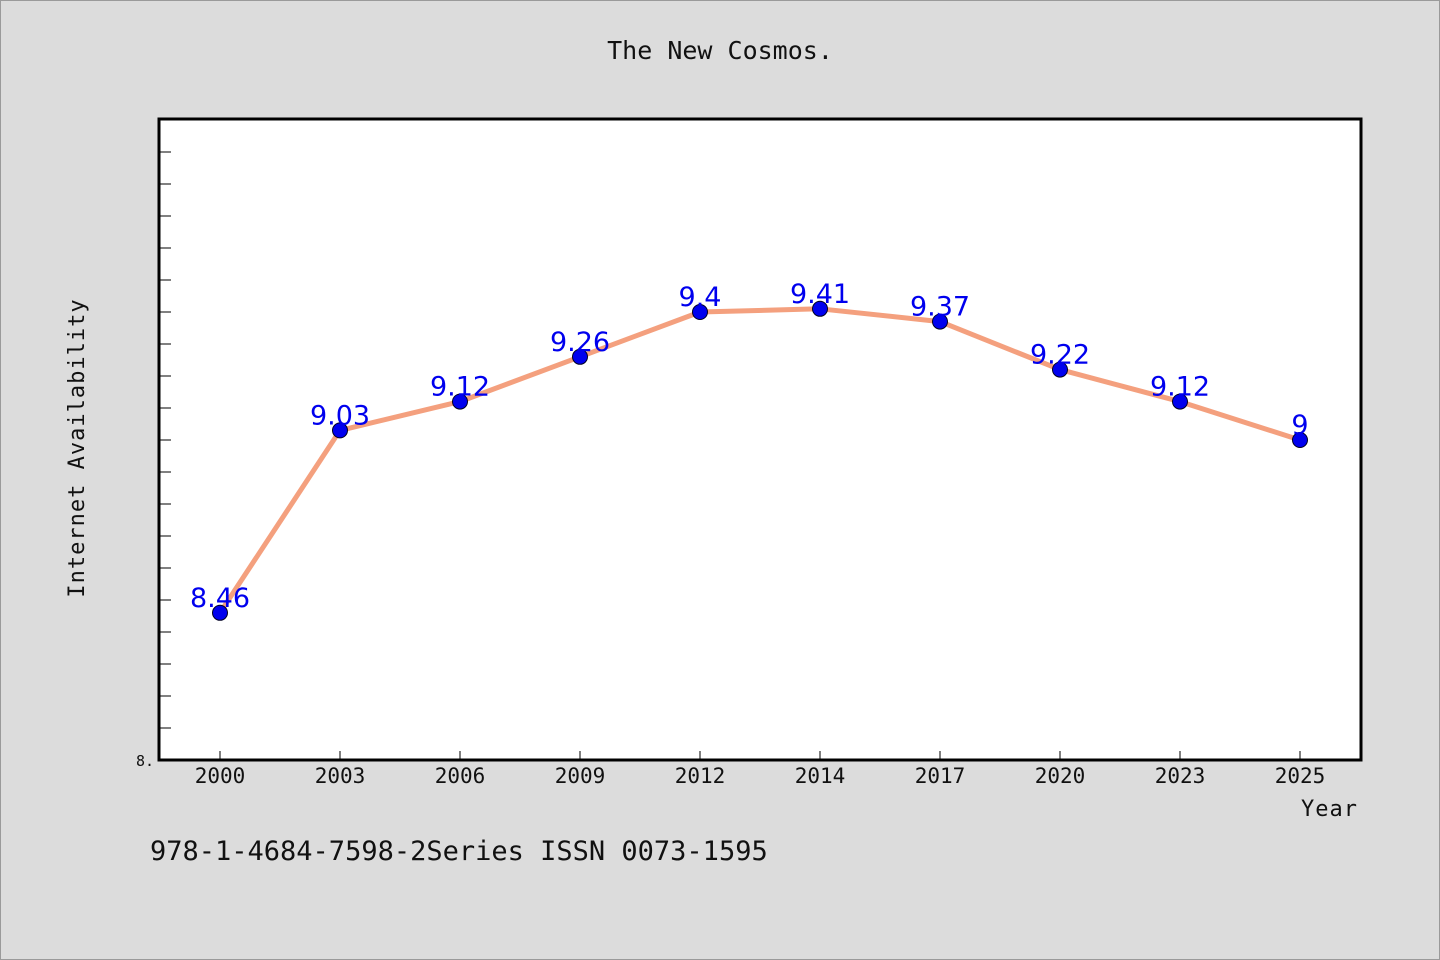  I want to click on x-tick-label: 2003, so click(340, 776).